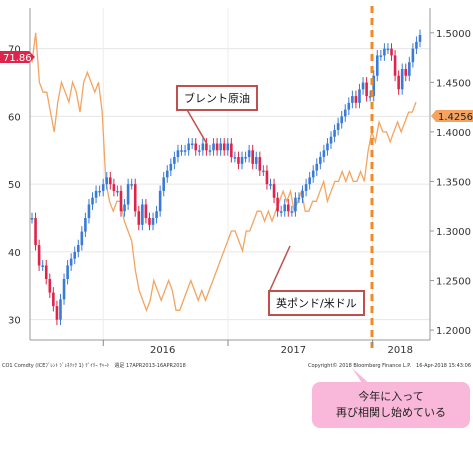 The height and width of the screenshot is (450, 473). I want to click on callout-line-2: 再び相関し始めている, so click(391, 412).